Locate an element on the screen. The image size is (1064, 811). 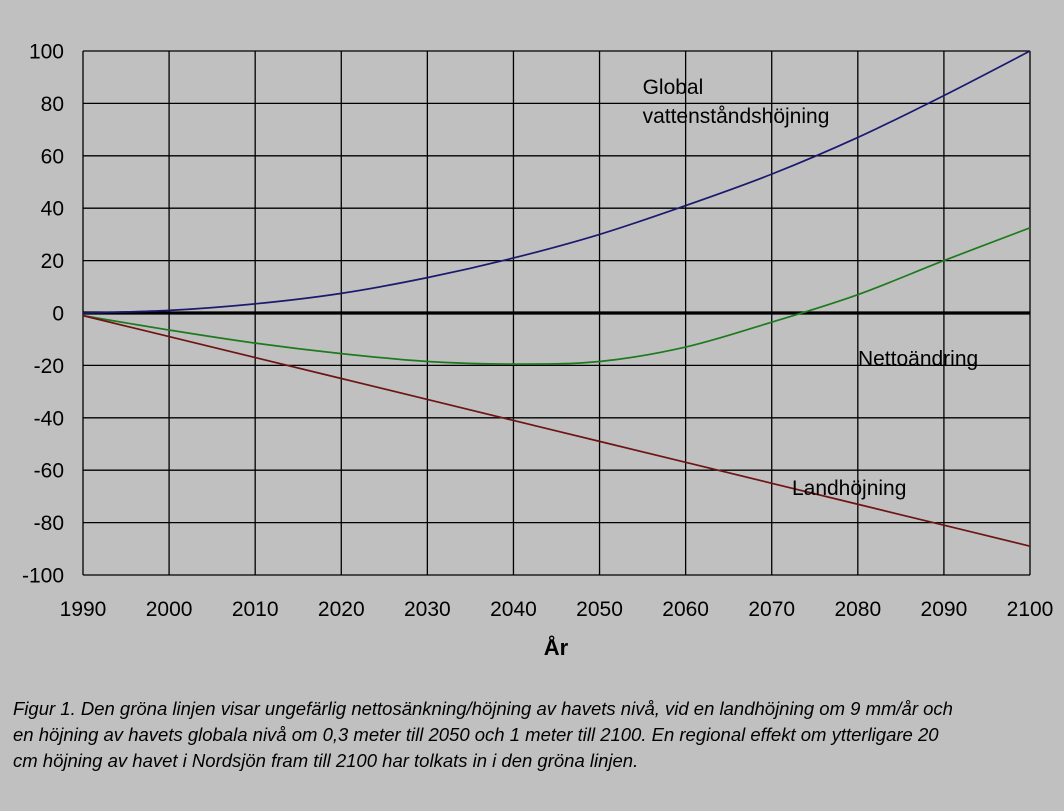
x-tick-label: 2020 is located at coordinates (341, 609).